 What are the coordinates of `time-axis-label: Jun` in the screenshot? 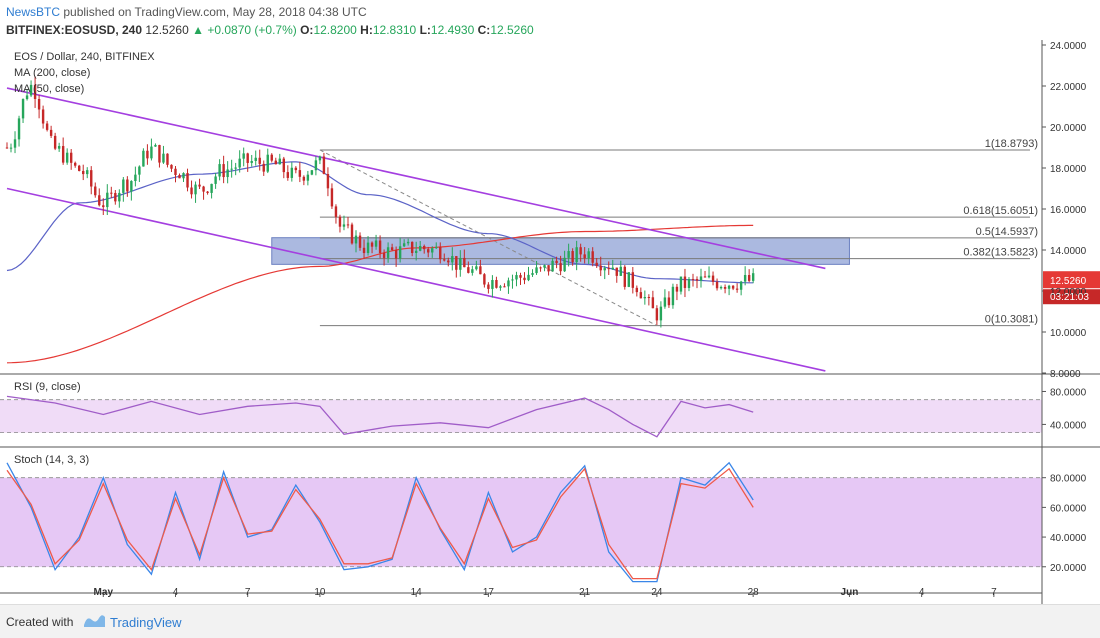 It's located at (850, 592).